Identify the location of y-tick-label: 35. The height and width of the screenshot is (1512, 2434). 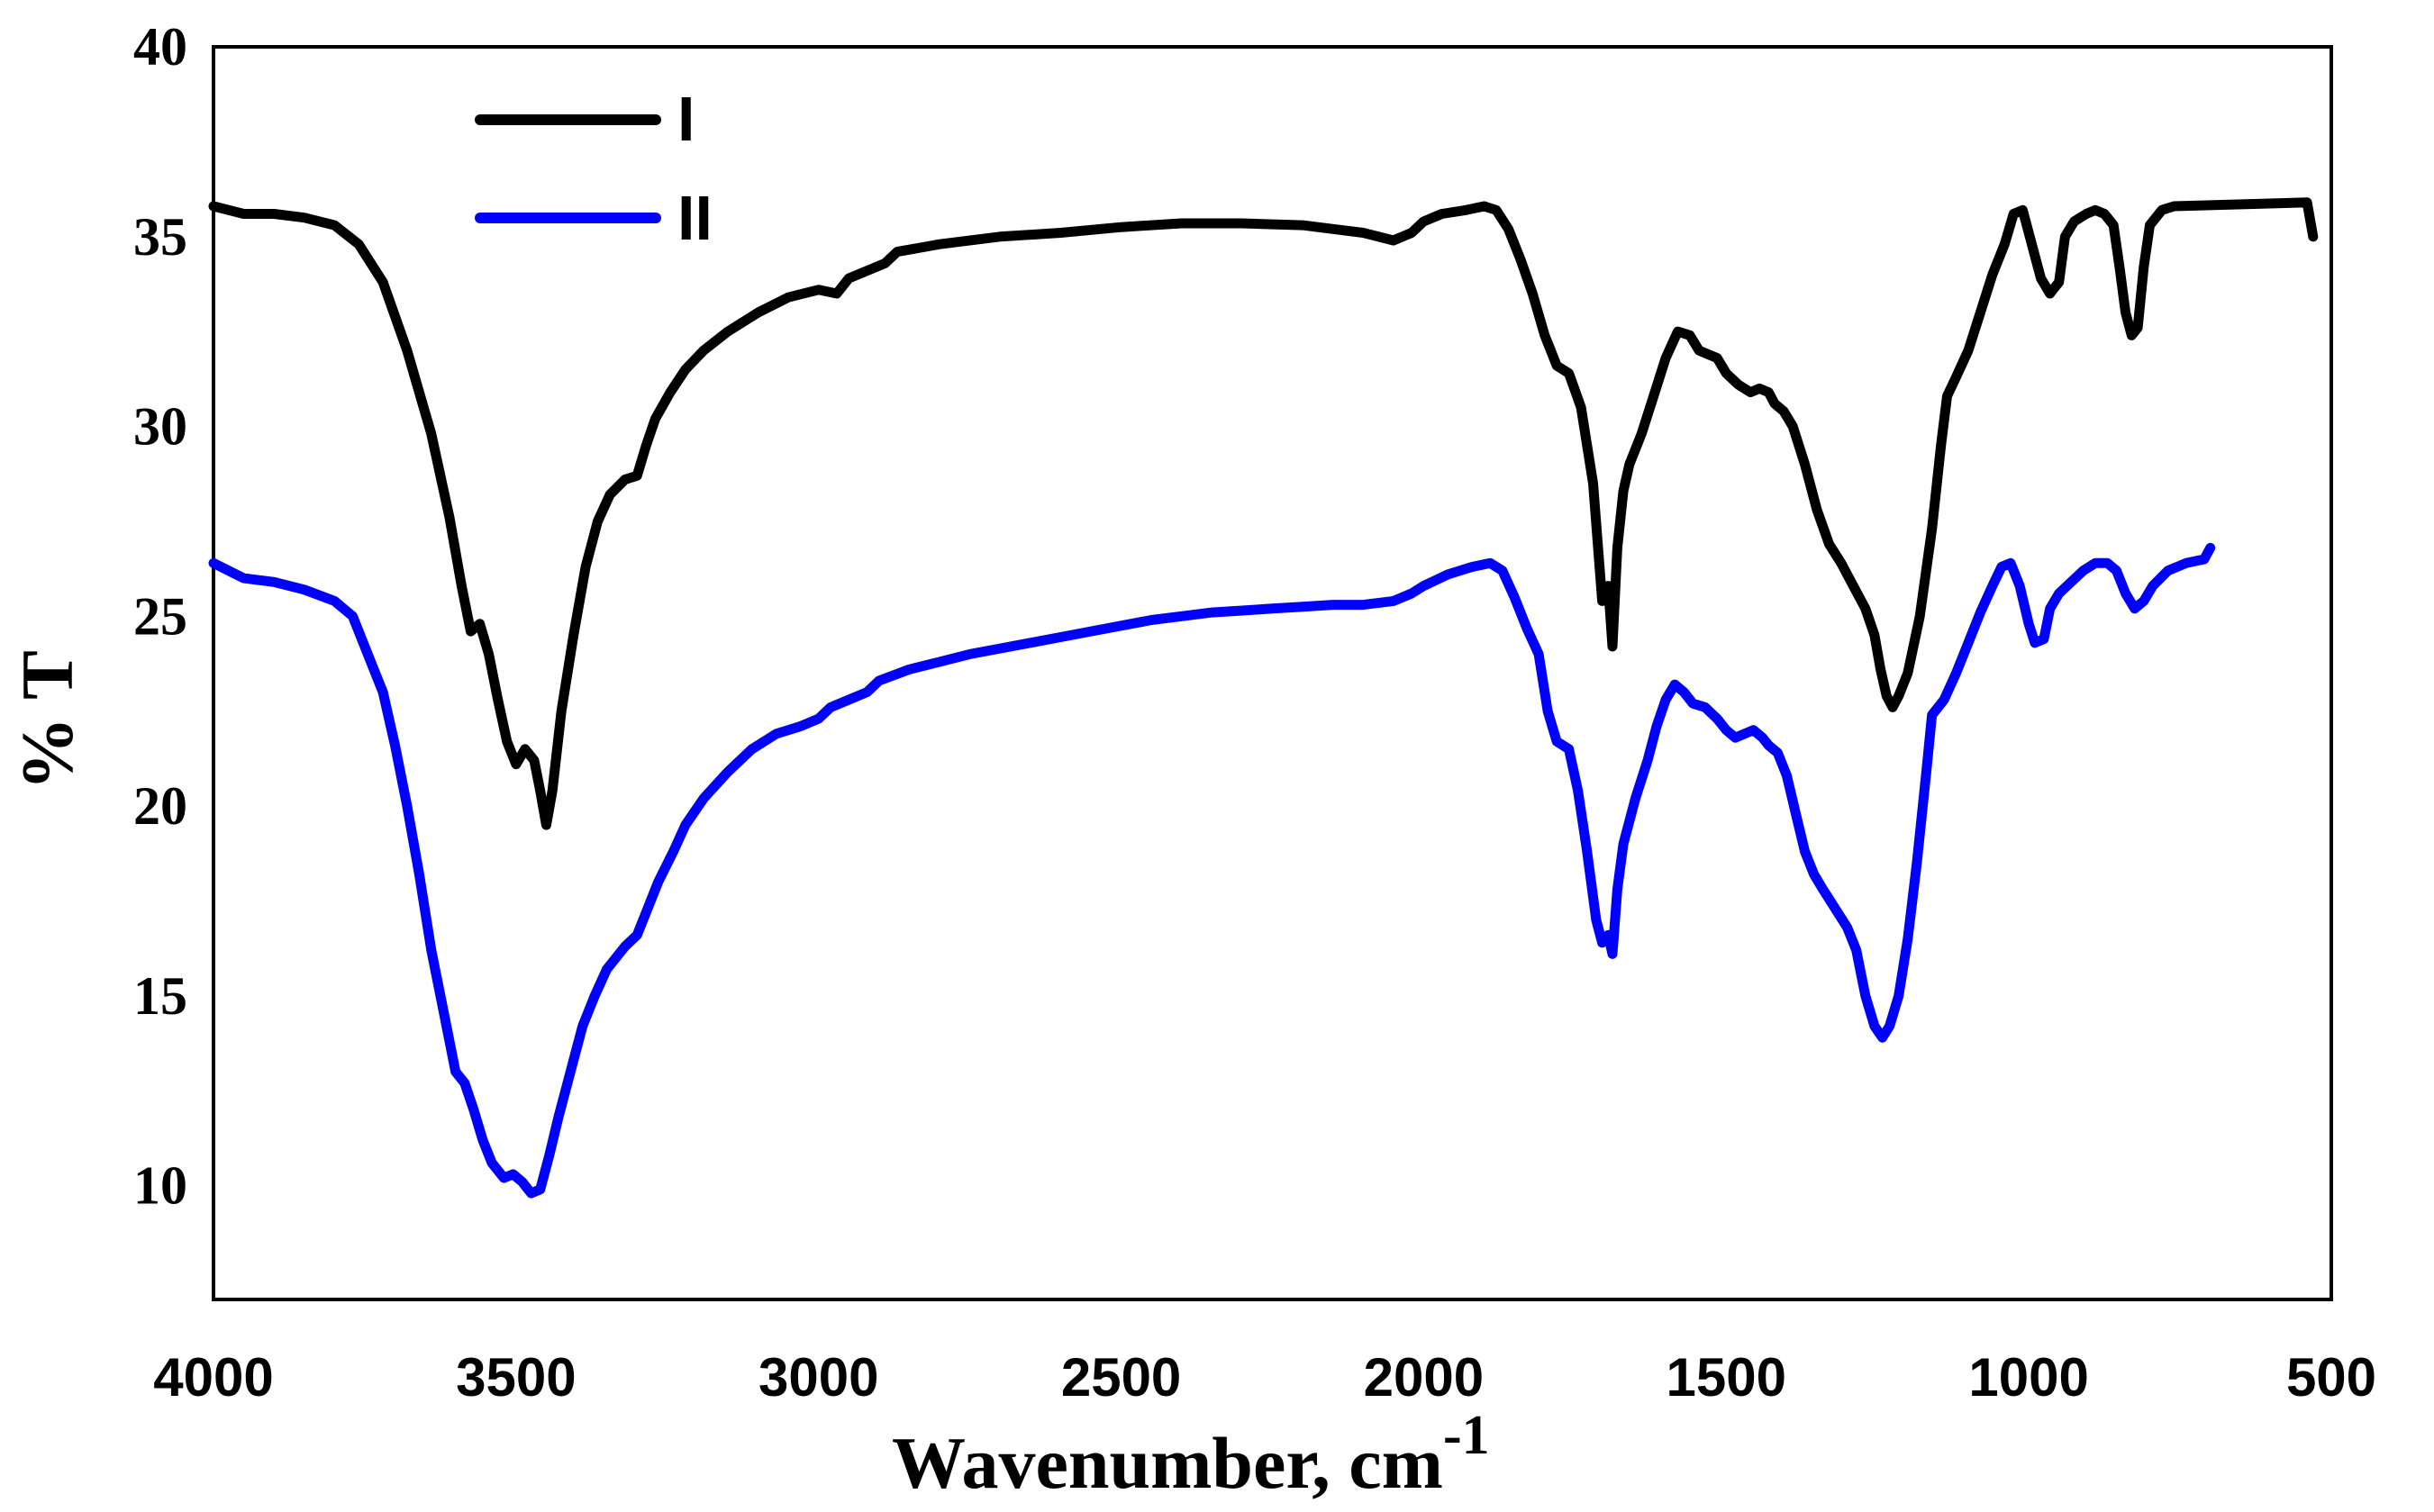
(160, 237).